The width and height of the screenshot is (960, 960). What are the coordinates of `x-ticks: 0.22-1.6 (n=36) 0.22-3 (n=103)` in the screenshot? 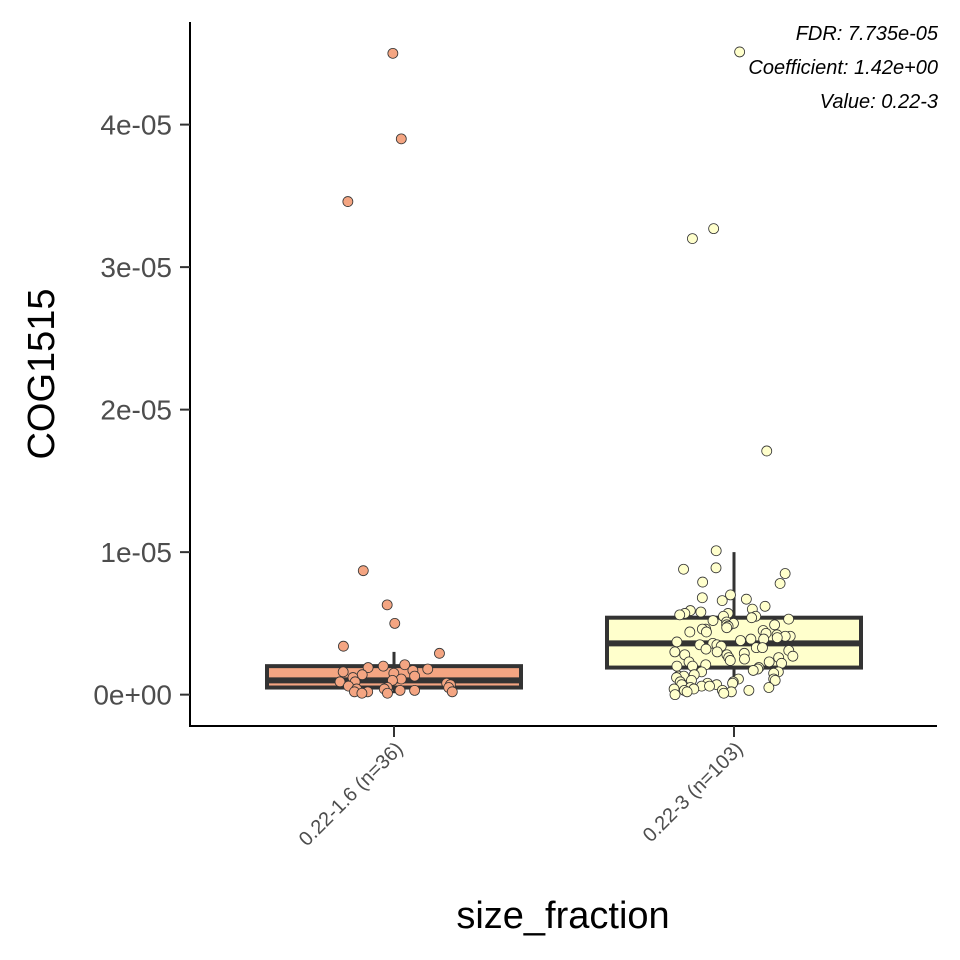 It's located at (521, 788).